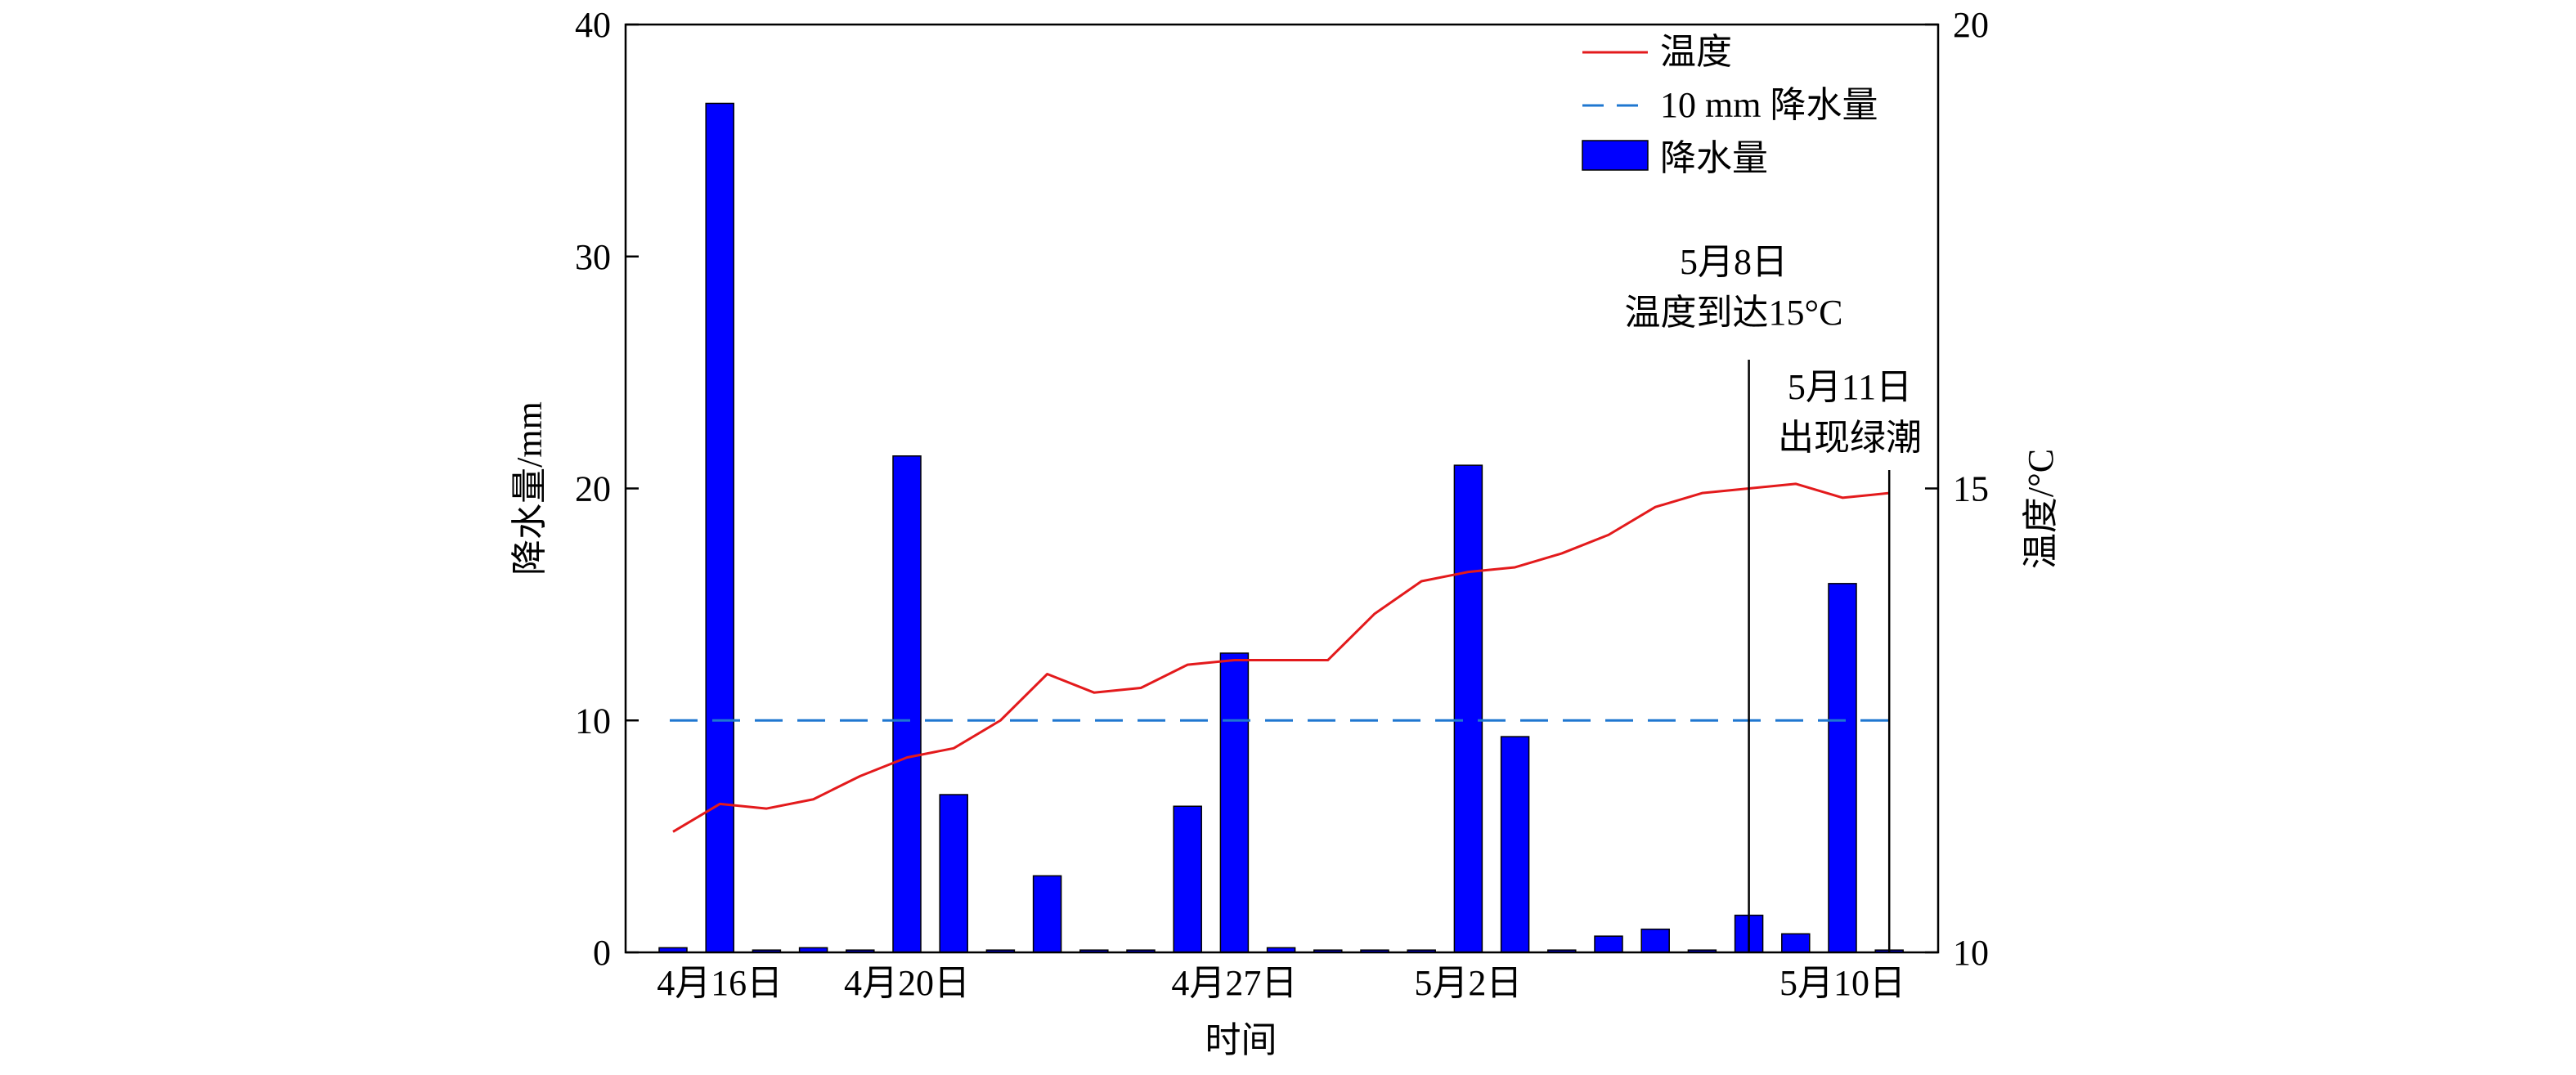 The height and width of the screenshot is (1075, 2576). I want to click on annotation-label: 5月11日, so click(1850, 387).